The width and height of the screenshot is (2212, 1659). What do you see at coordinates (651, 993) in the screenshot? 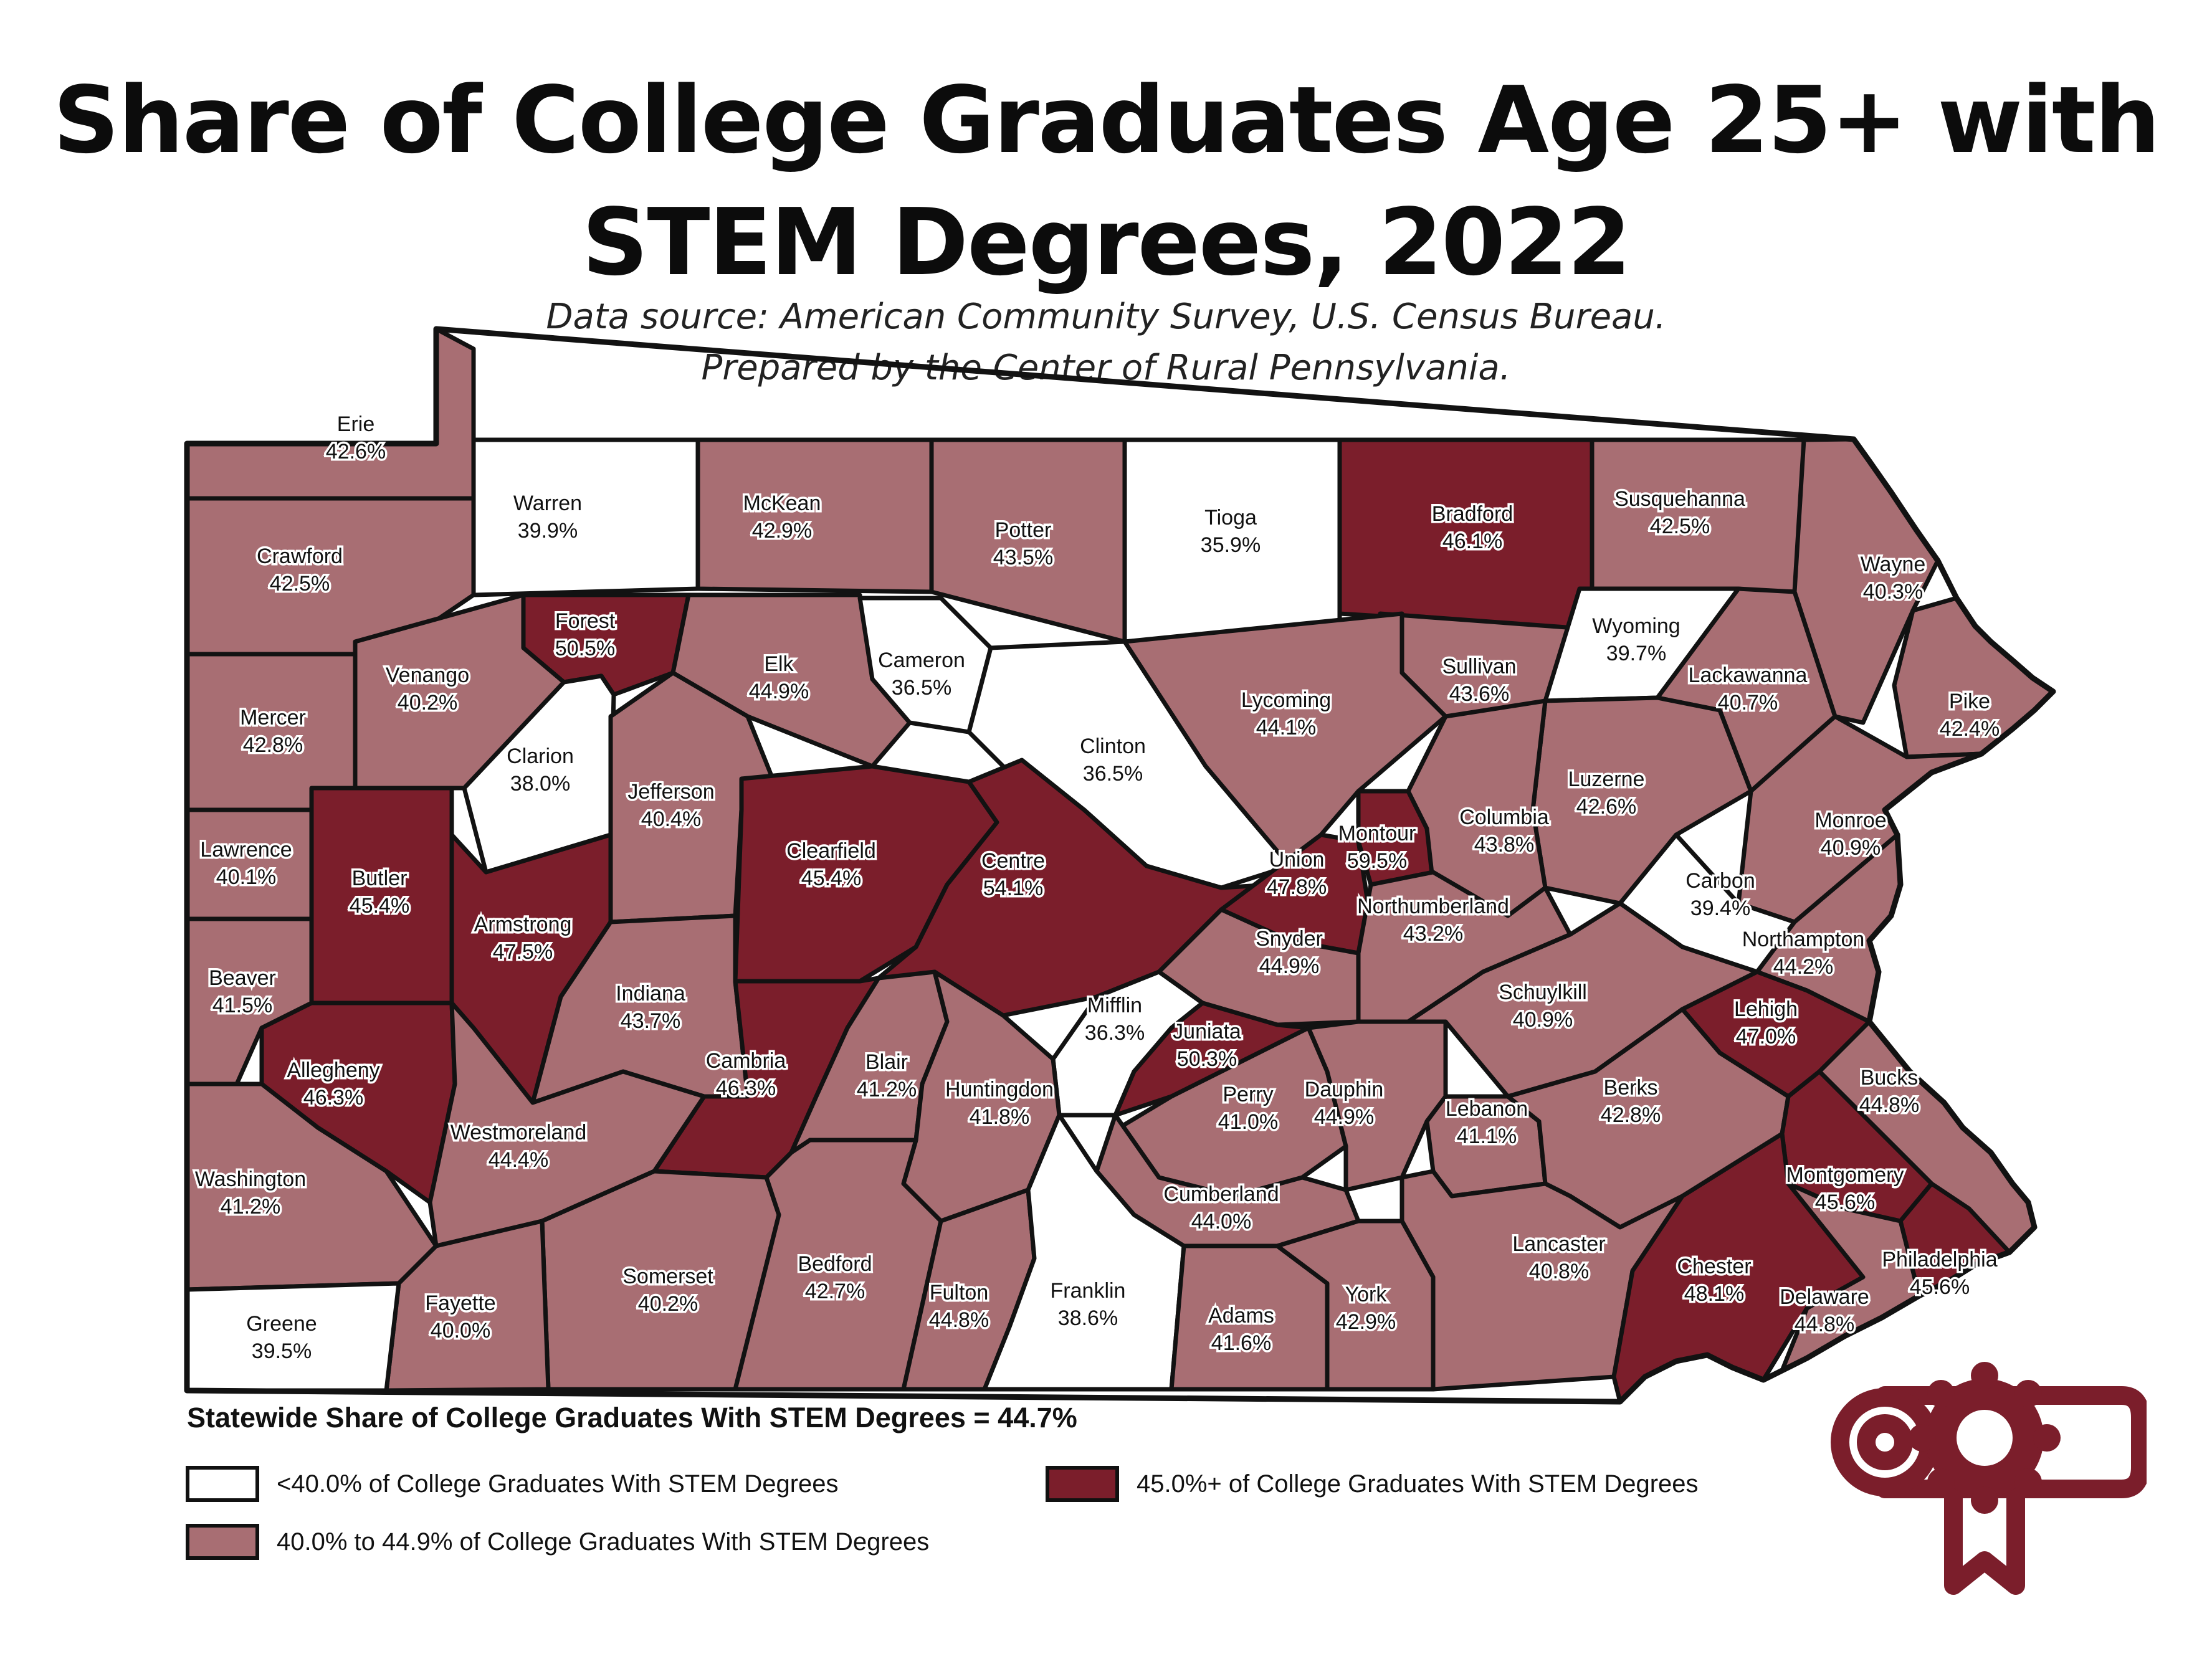
I see `county-name-indiana: Indiana` at bounding box center [651, 993].